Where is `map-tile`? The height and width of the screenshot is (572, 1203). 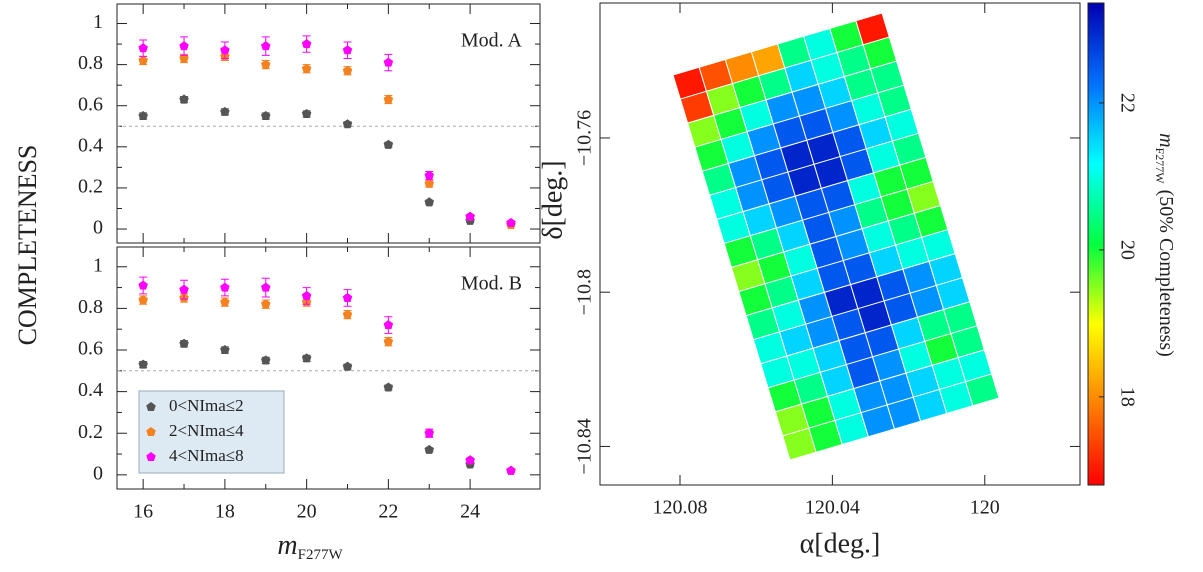 map-tile is located at coordinates (982, 390).